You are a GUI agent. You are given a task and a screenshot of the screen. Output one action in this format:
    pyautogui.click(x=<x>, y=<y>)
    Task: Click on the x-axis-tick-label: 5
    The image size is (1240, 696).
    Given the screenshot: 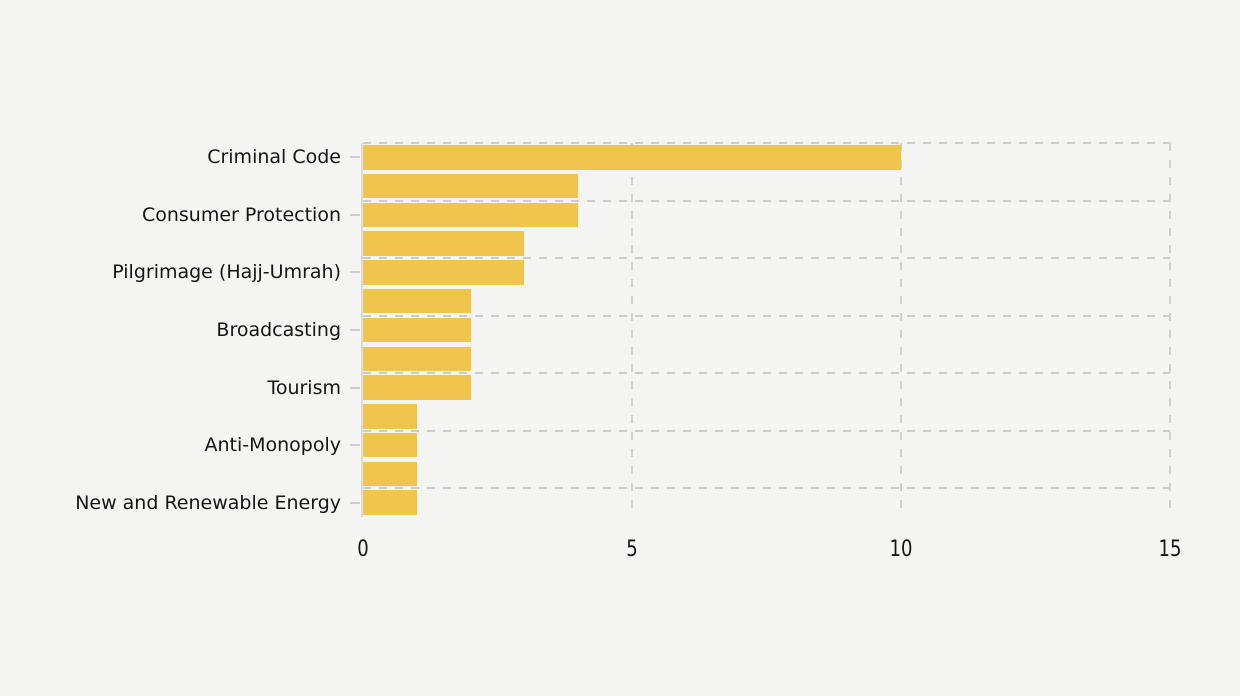 What is the action you would take?
    pyautogui.click(x=632, y=549)
    